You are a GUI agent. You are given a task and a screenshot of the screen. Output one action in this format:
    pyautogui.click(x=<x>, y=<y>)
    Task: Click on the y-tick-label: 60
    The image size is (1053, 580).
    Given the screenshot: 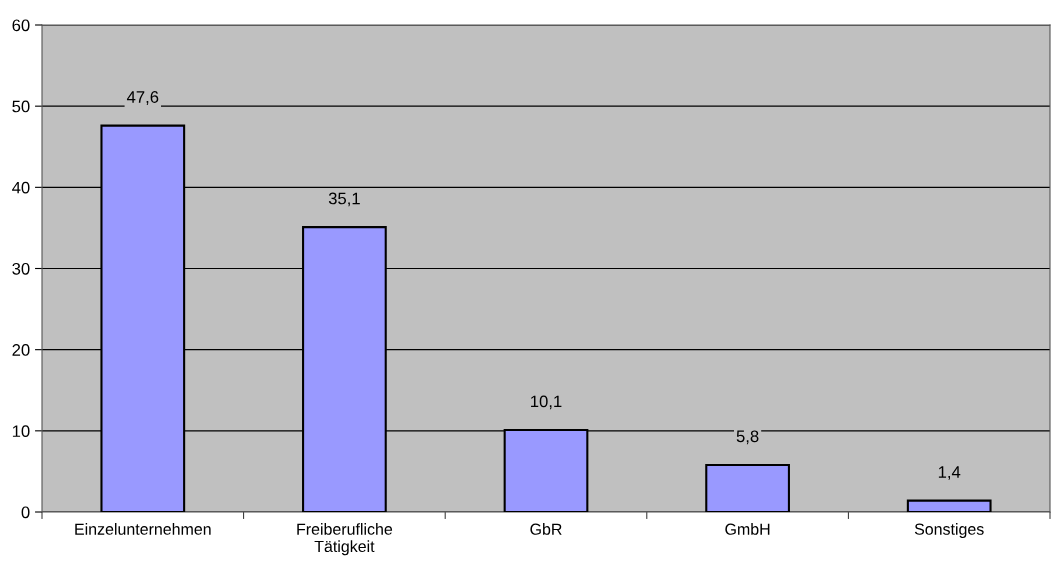 What is the action you would take?
    pyautogui.click(x=21, y=25)
    